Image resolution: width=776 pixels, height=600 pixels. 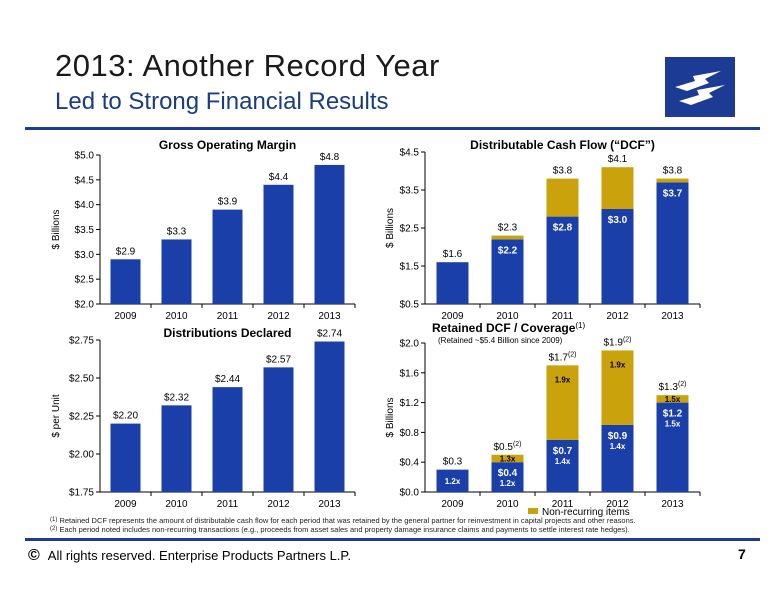 What do you see at coordinates (562, 357) in the screenshot?
I see `bar-total-label: $1.7(2)` at bounding box center [562, 357].